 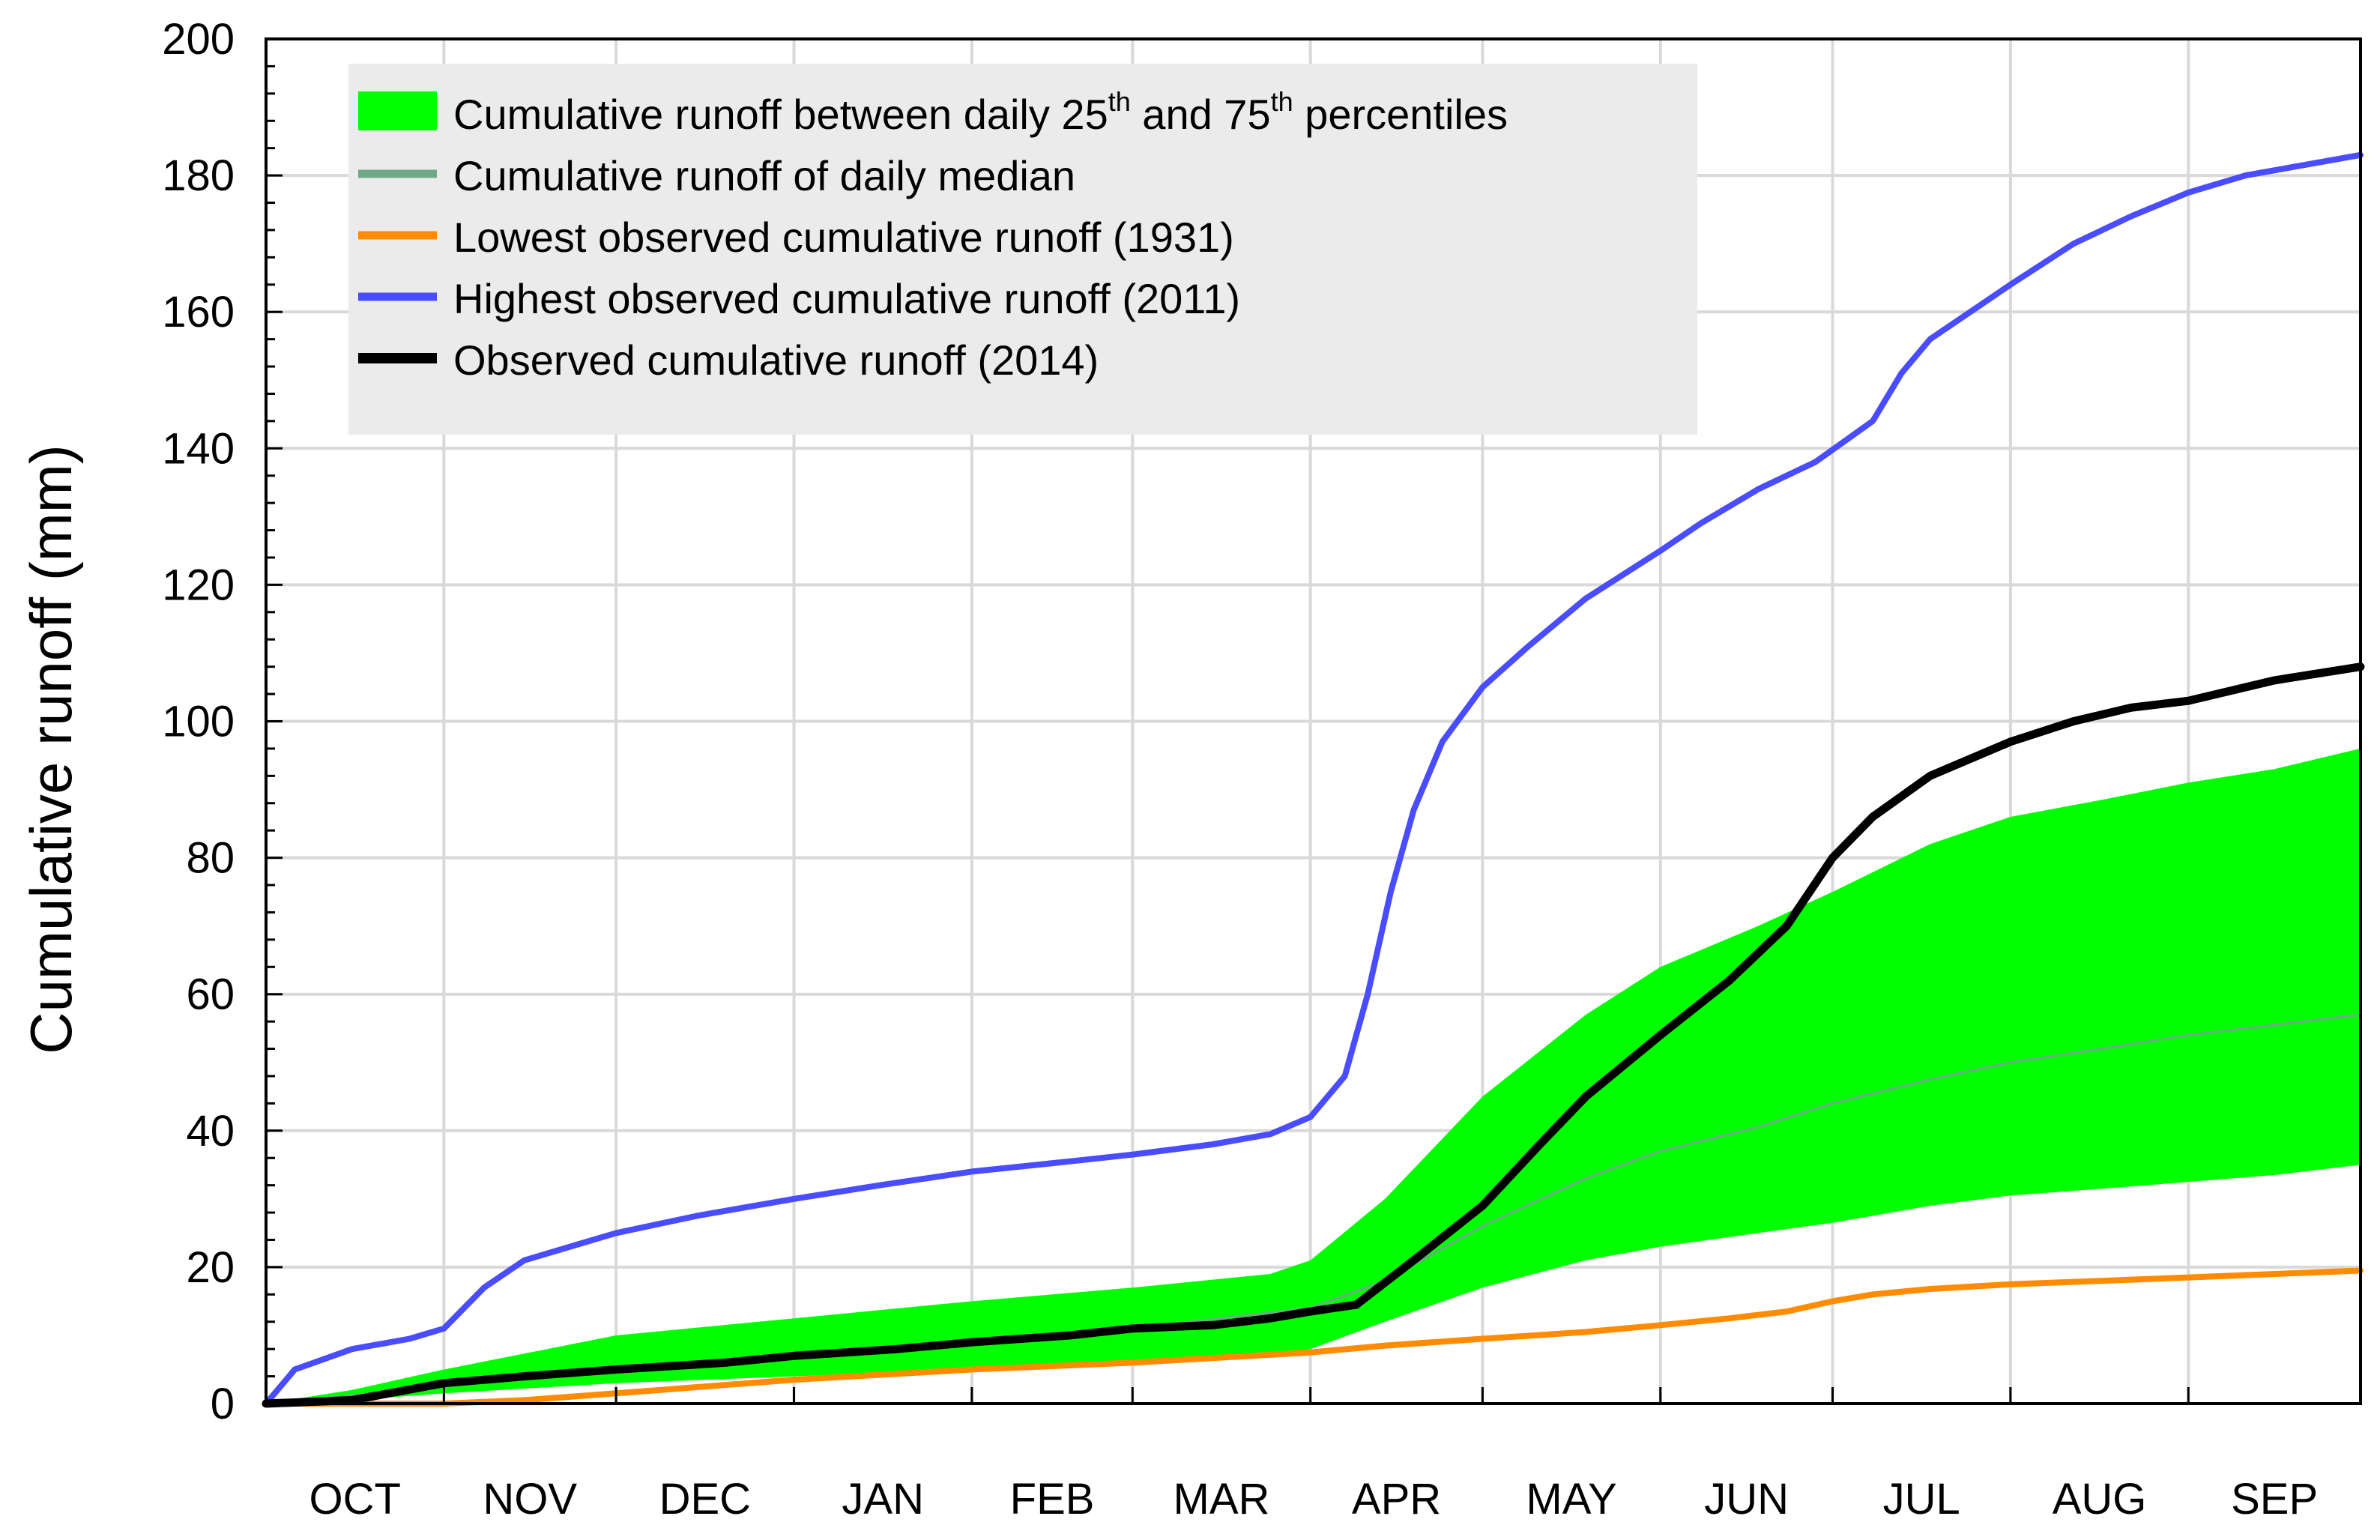 What do you see at coordinates (198, 449) in the screenshot?
I see `y-tick-label: 140` at bounding box center [198, 449].